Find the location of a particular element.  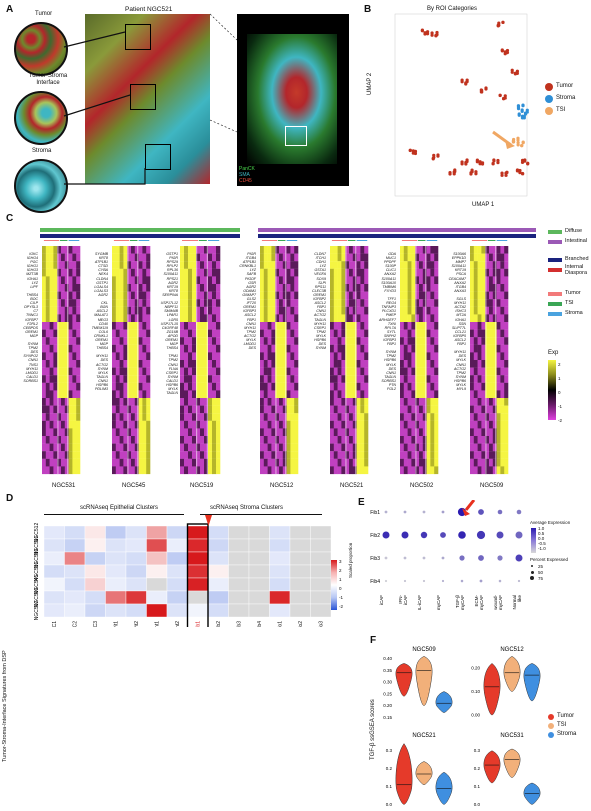

violin-ytick: 0.2 is located at coordinates (477, 768).